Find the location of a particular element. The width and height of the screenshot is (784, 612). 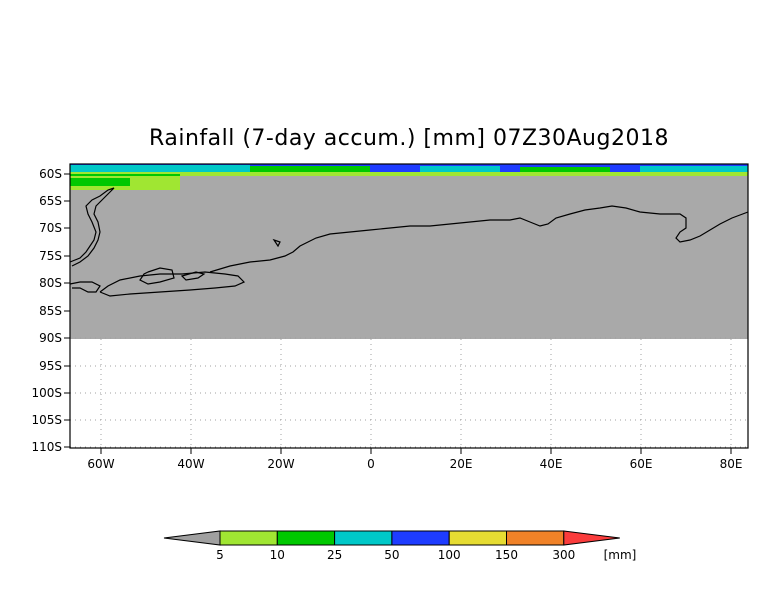

legend-label: 5 is located at coordinates (220, 555).